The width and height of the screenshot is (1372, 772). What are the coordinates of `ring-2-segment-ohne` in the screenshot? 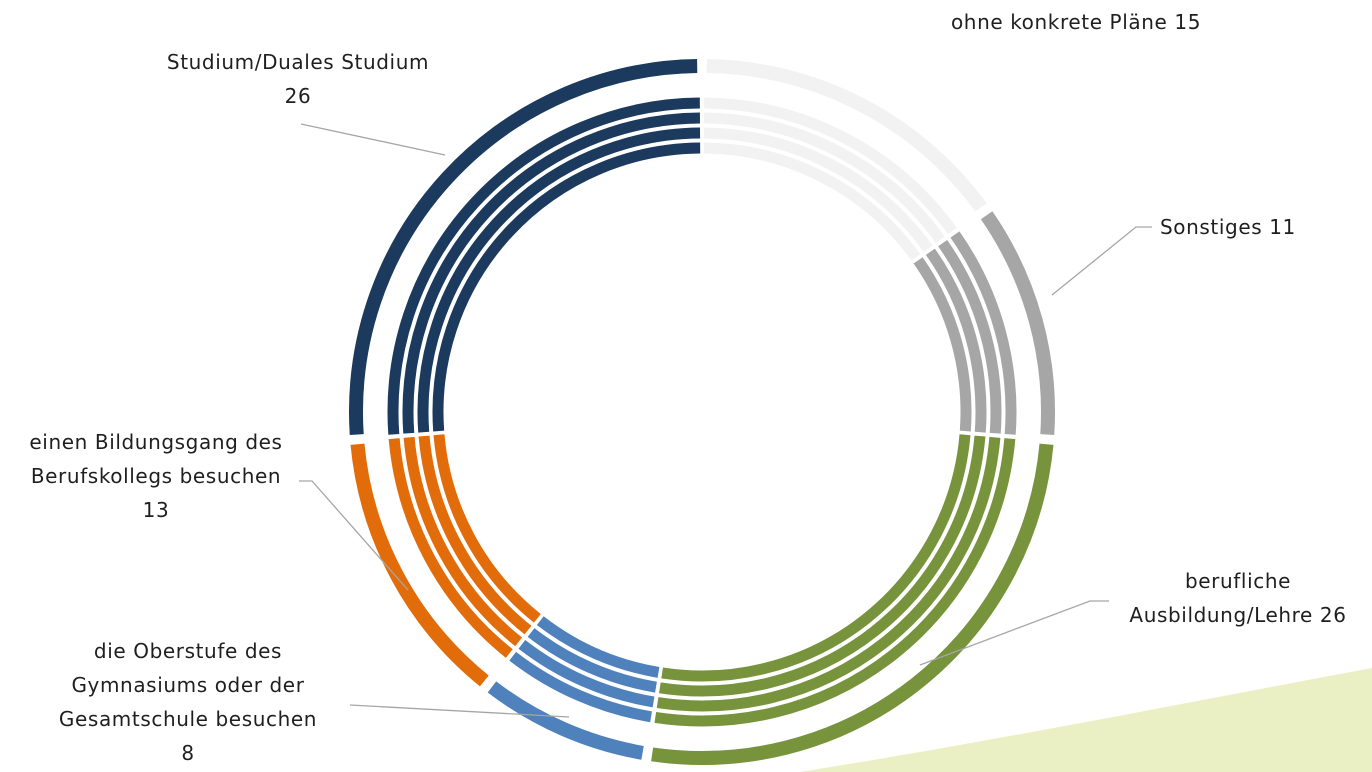 It's located at (818, 189).